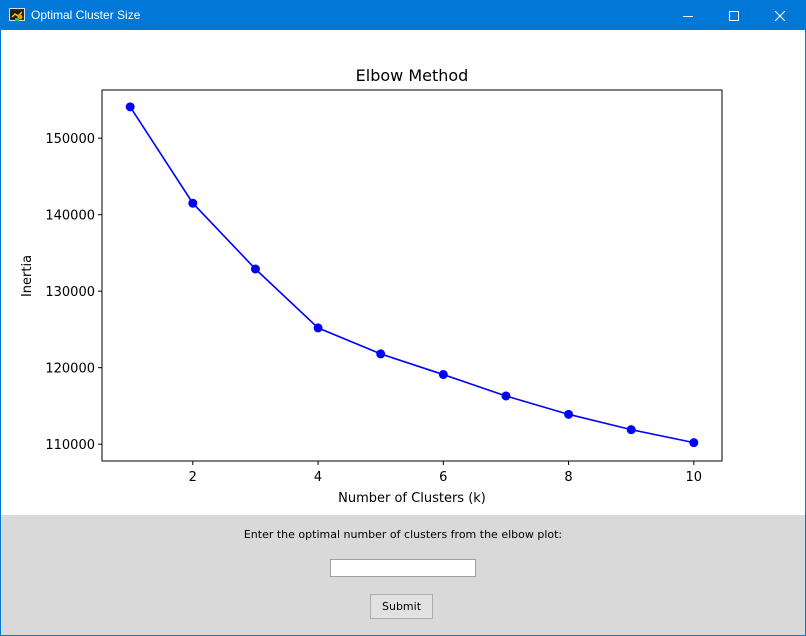 This screenshot has width=806, height=636. Describe the element at coordinates (443, 477) in the screenshot. I see `x-tick-label: 6` at that location.